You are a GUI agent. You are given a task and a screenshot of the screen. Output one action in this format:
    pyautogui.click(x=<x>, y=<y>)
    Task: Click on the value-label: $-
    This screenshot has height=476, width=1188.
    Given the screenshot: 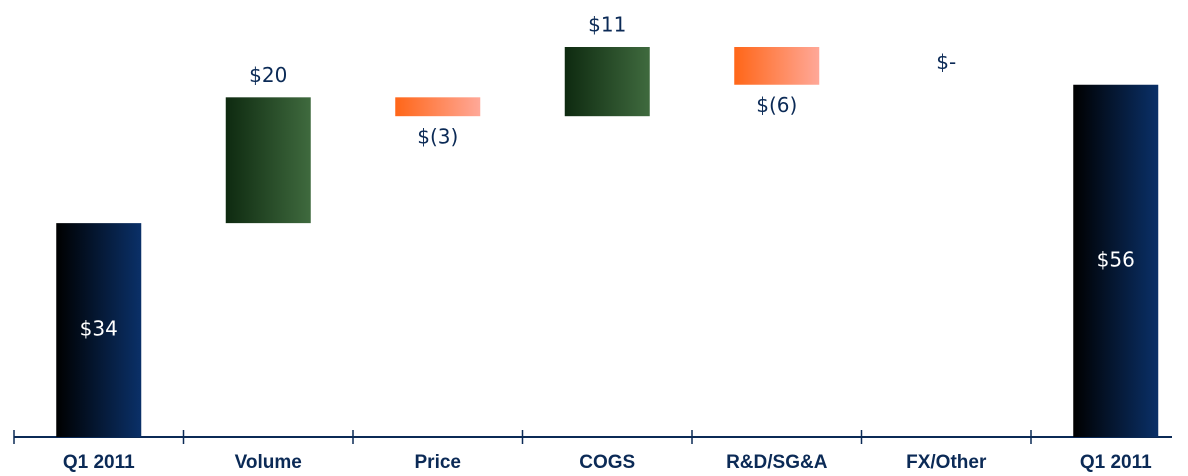 What is the action you would take?
    pyautogui.click(x=946, y=62)
    